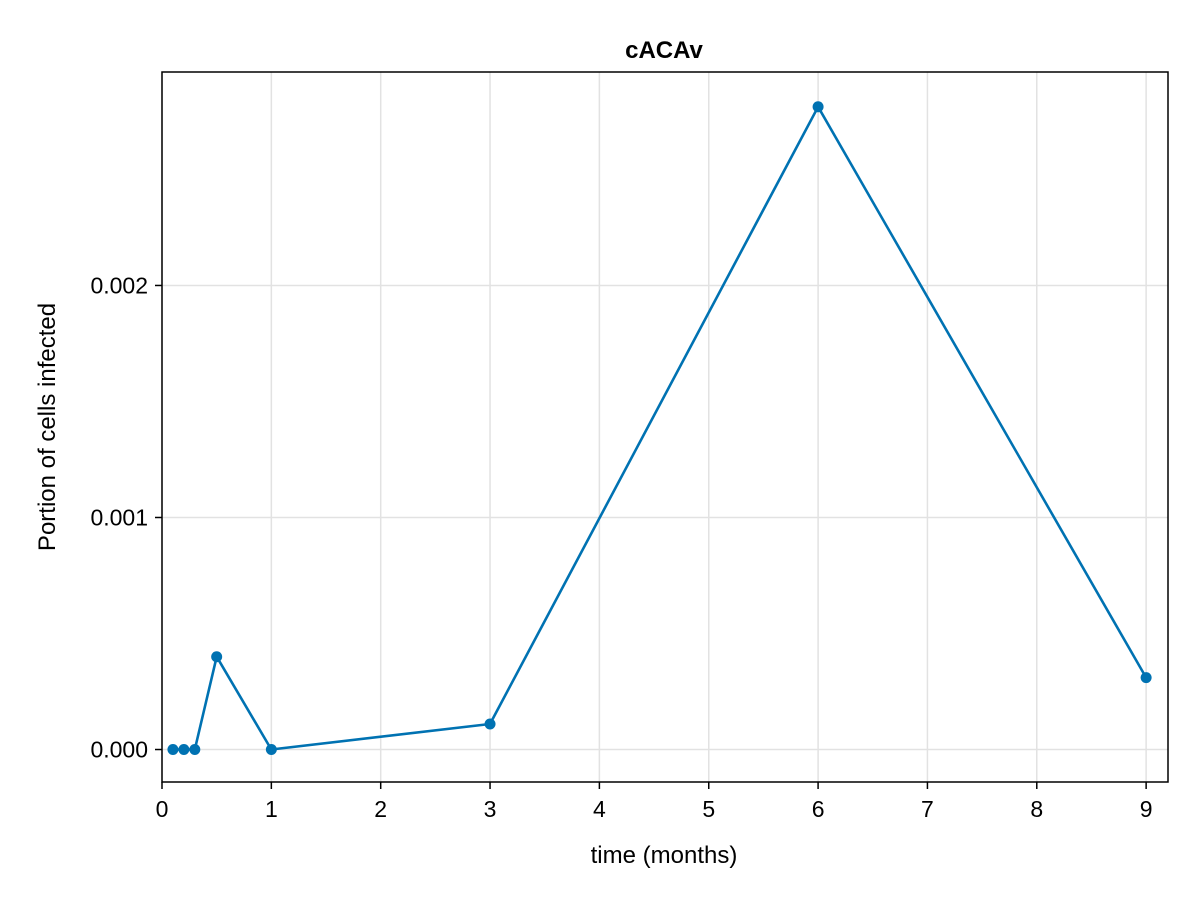  I want to click on x-tick-label: 4, so click(599, 809).